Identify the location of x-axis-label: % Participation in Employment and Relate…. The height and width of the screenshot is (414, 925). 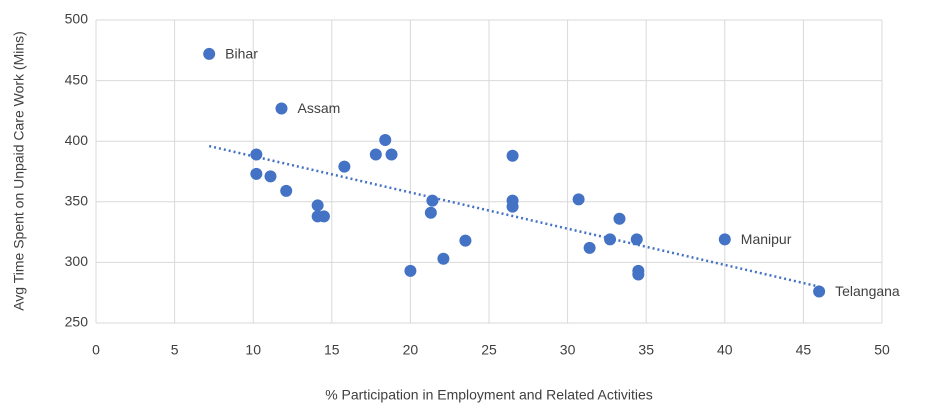
(489, 395).